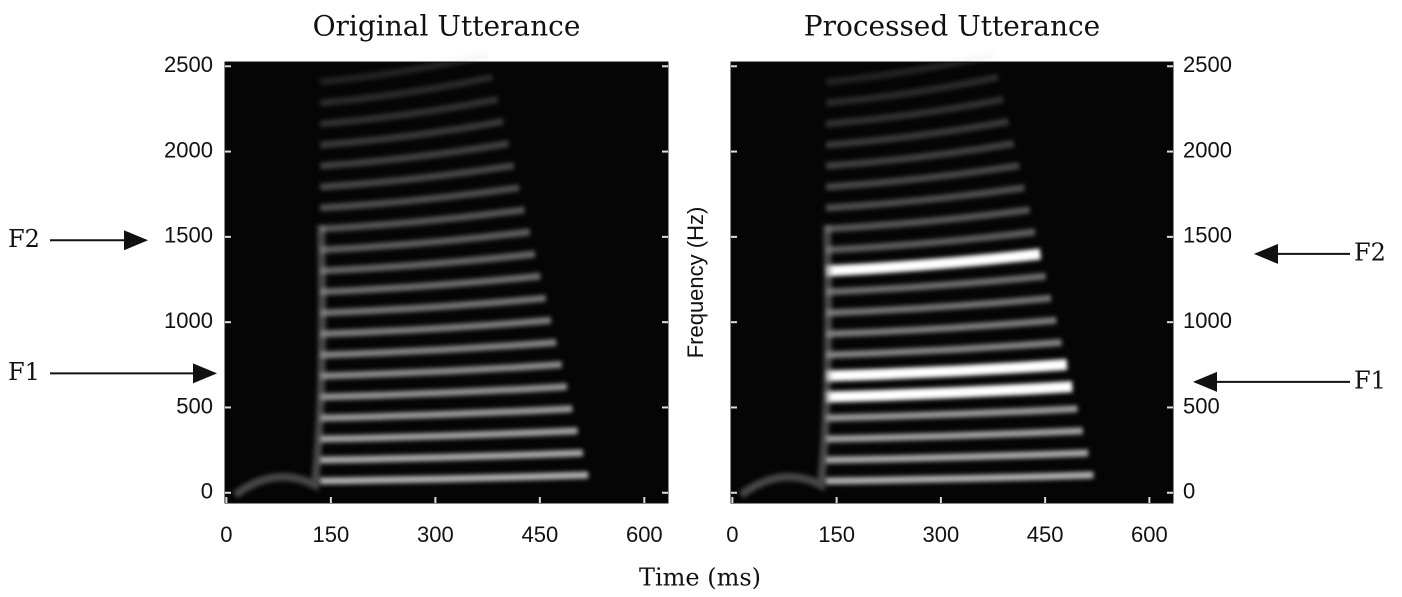 Image resolution: width=1402 pixels, height=597 pixels. Describe the element at coordinates (447, 26) in the screenshot. I see `panel-title: Original Utterance` at that location.